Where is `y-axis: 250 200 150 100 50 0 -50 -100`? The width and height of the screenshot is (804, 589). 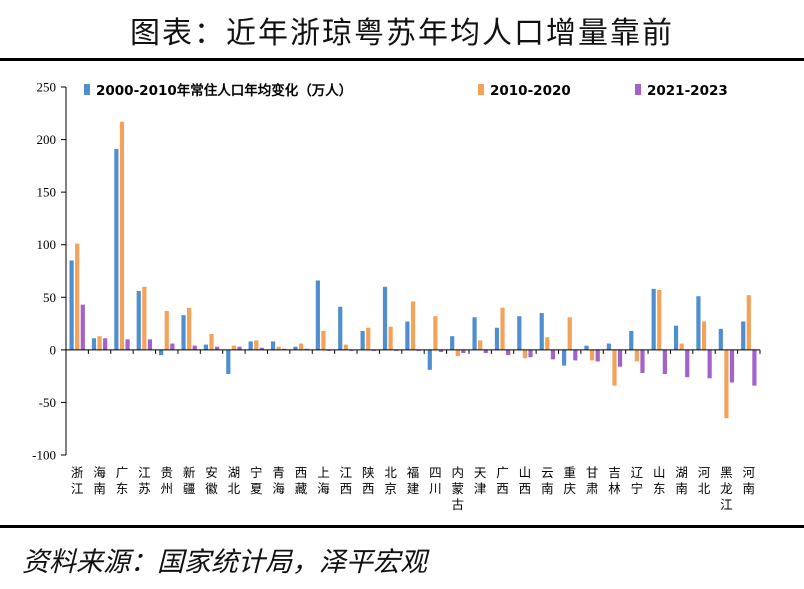
y-axis: 250 200 150 100 50 0 -50 -100 is located at coordinates (49, 271).